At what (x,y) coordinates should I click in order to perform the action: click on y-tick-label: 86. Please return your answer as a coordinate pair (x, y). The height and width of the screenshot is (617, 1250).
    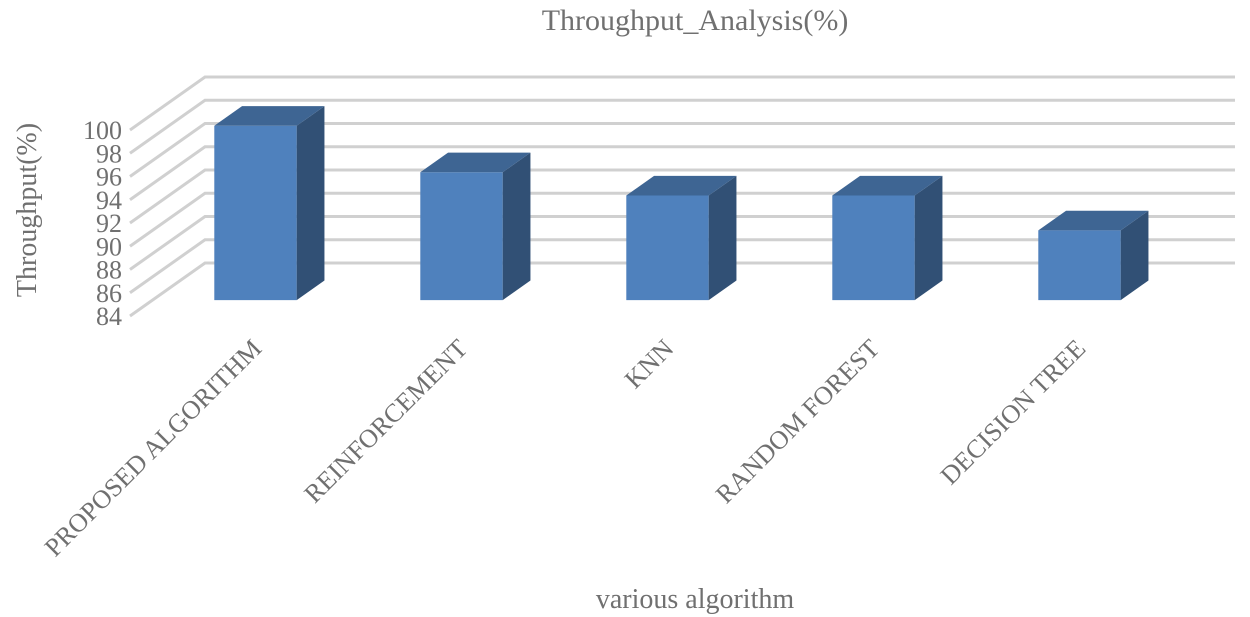
    Looking at the image, I should click on (109, 293).